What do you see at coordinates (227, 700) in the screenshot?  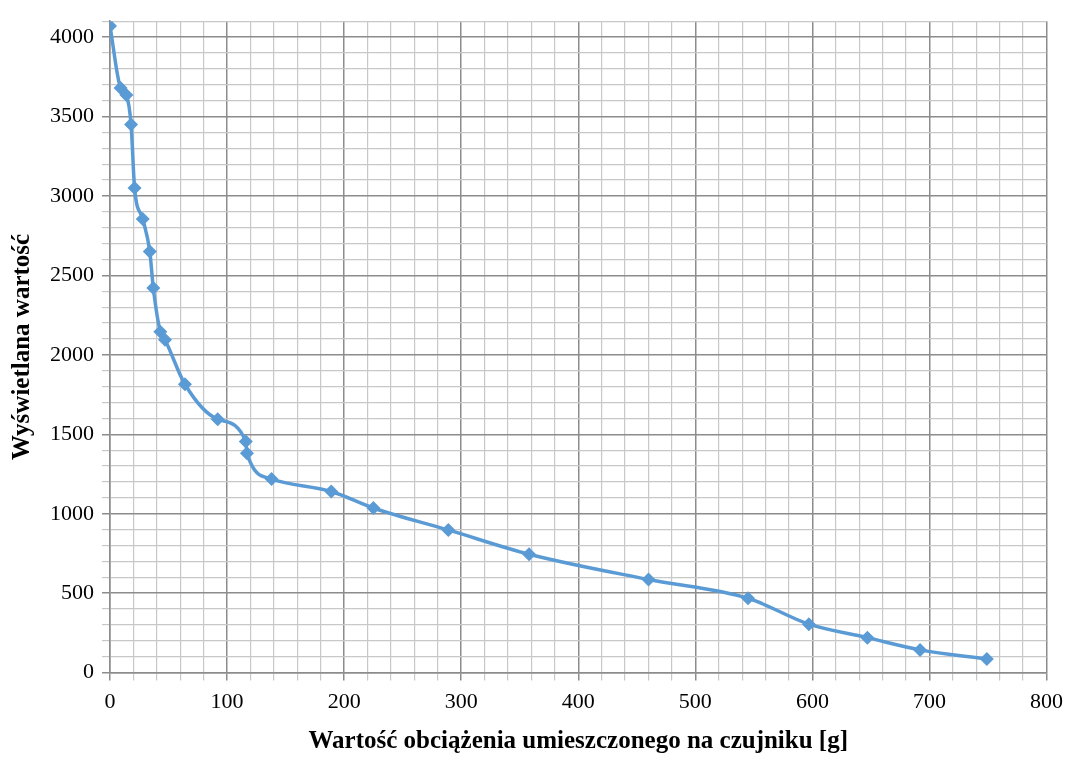 I see `x-tick-label: 100` at bounding box center [227, 700].